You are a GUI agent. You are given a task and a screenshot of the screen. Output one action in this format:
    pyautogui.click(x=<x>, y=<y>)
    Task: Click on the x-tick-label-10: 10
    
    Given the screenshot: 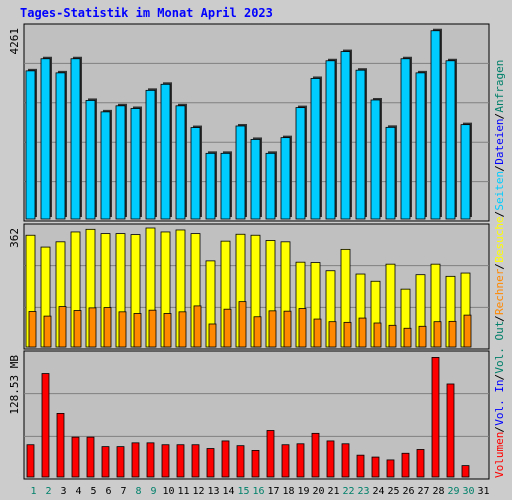 What is the action you would take?
    pyautogui.click(x=168, y=491)
    